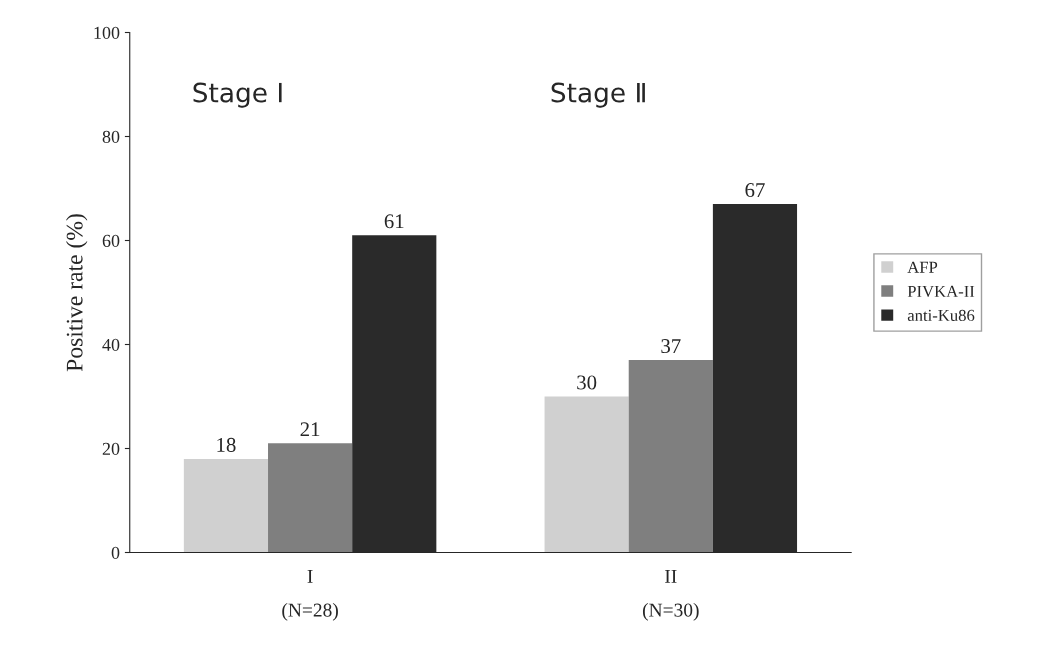 This screenshot has height=650, width=1038. I want to click on x-tick-label: II (N=30), so click(670, 595).